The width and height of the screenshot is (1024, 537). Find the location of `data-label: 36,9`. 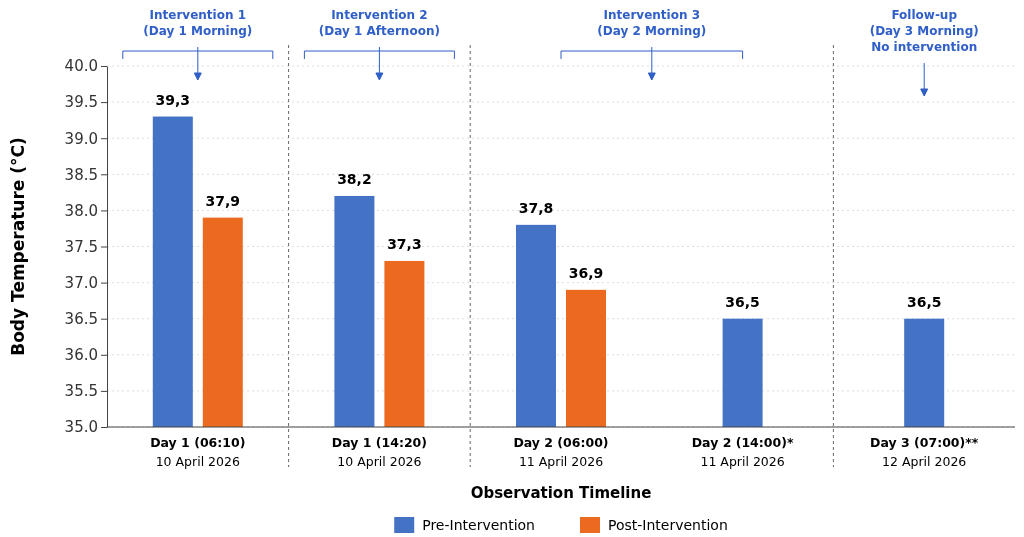

data-label: 36,9 is located at coordinates (586, 272).